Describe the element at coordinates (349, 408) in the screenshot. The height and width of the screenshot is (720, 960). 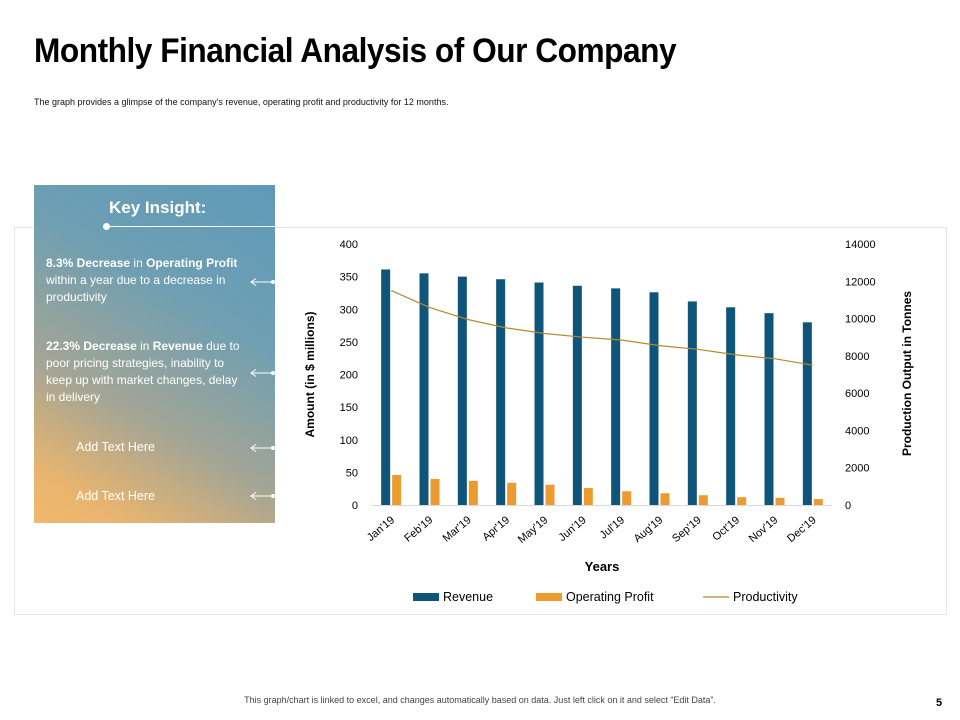
I see `y-tick-label: 150` at that location.